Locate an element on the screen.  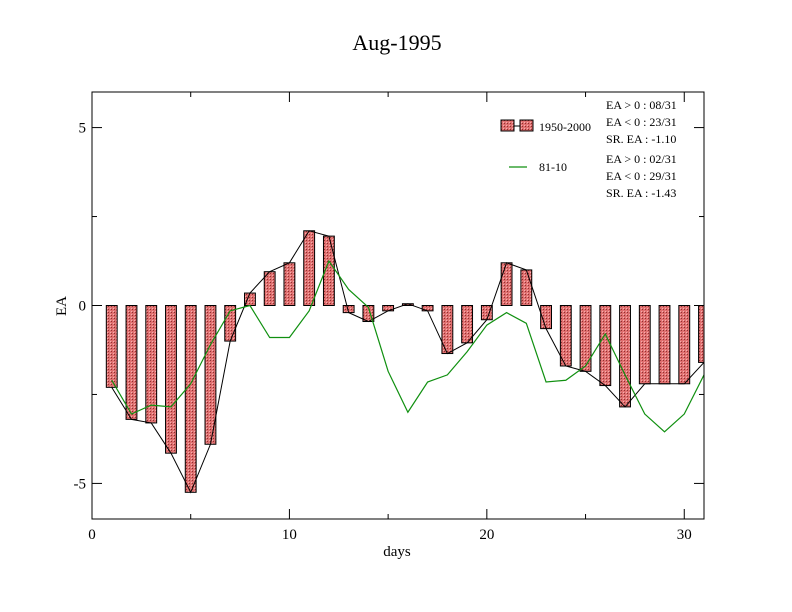
legend-stat-6: SR. EA : -1.43 is located at coordinates (641, 193).